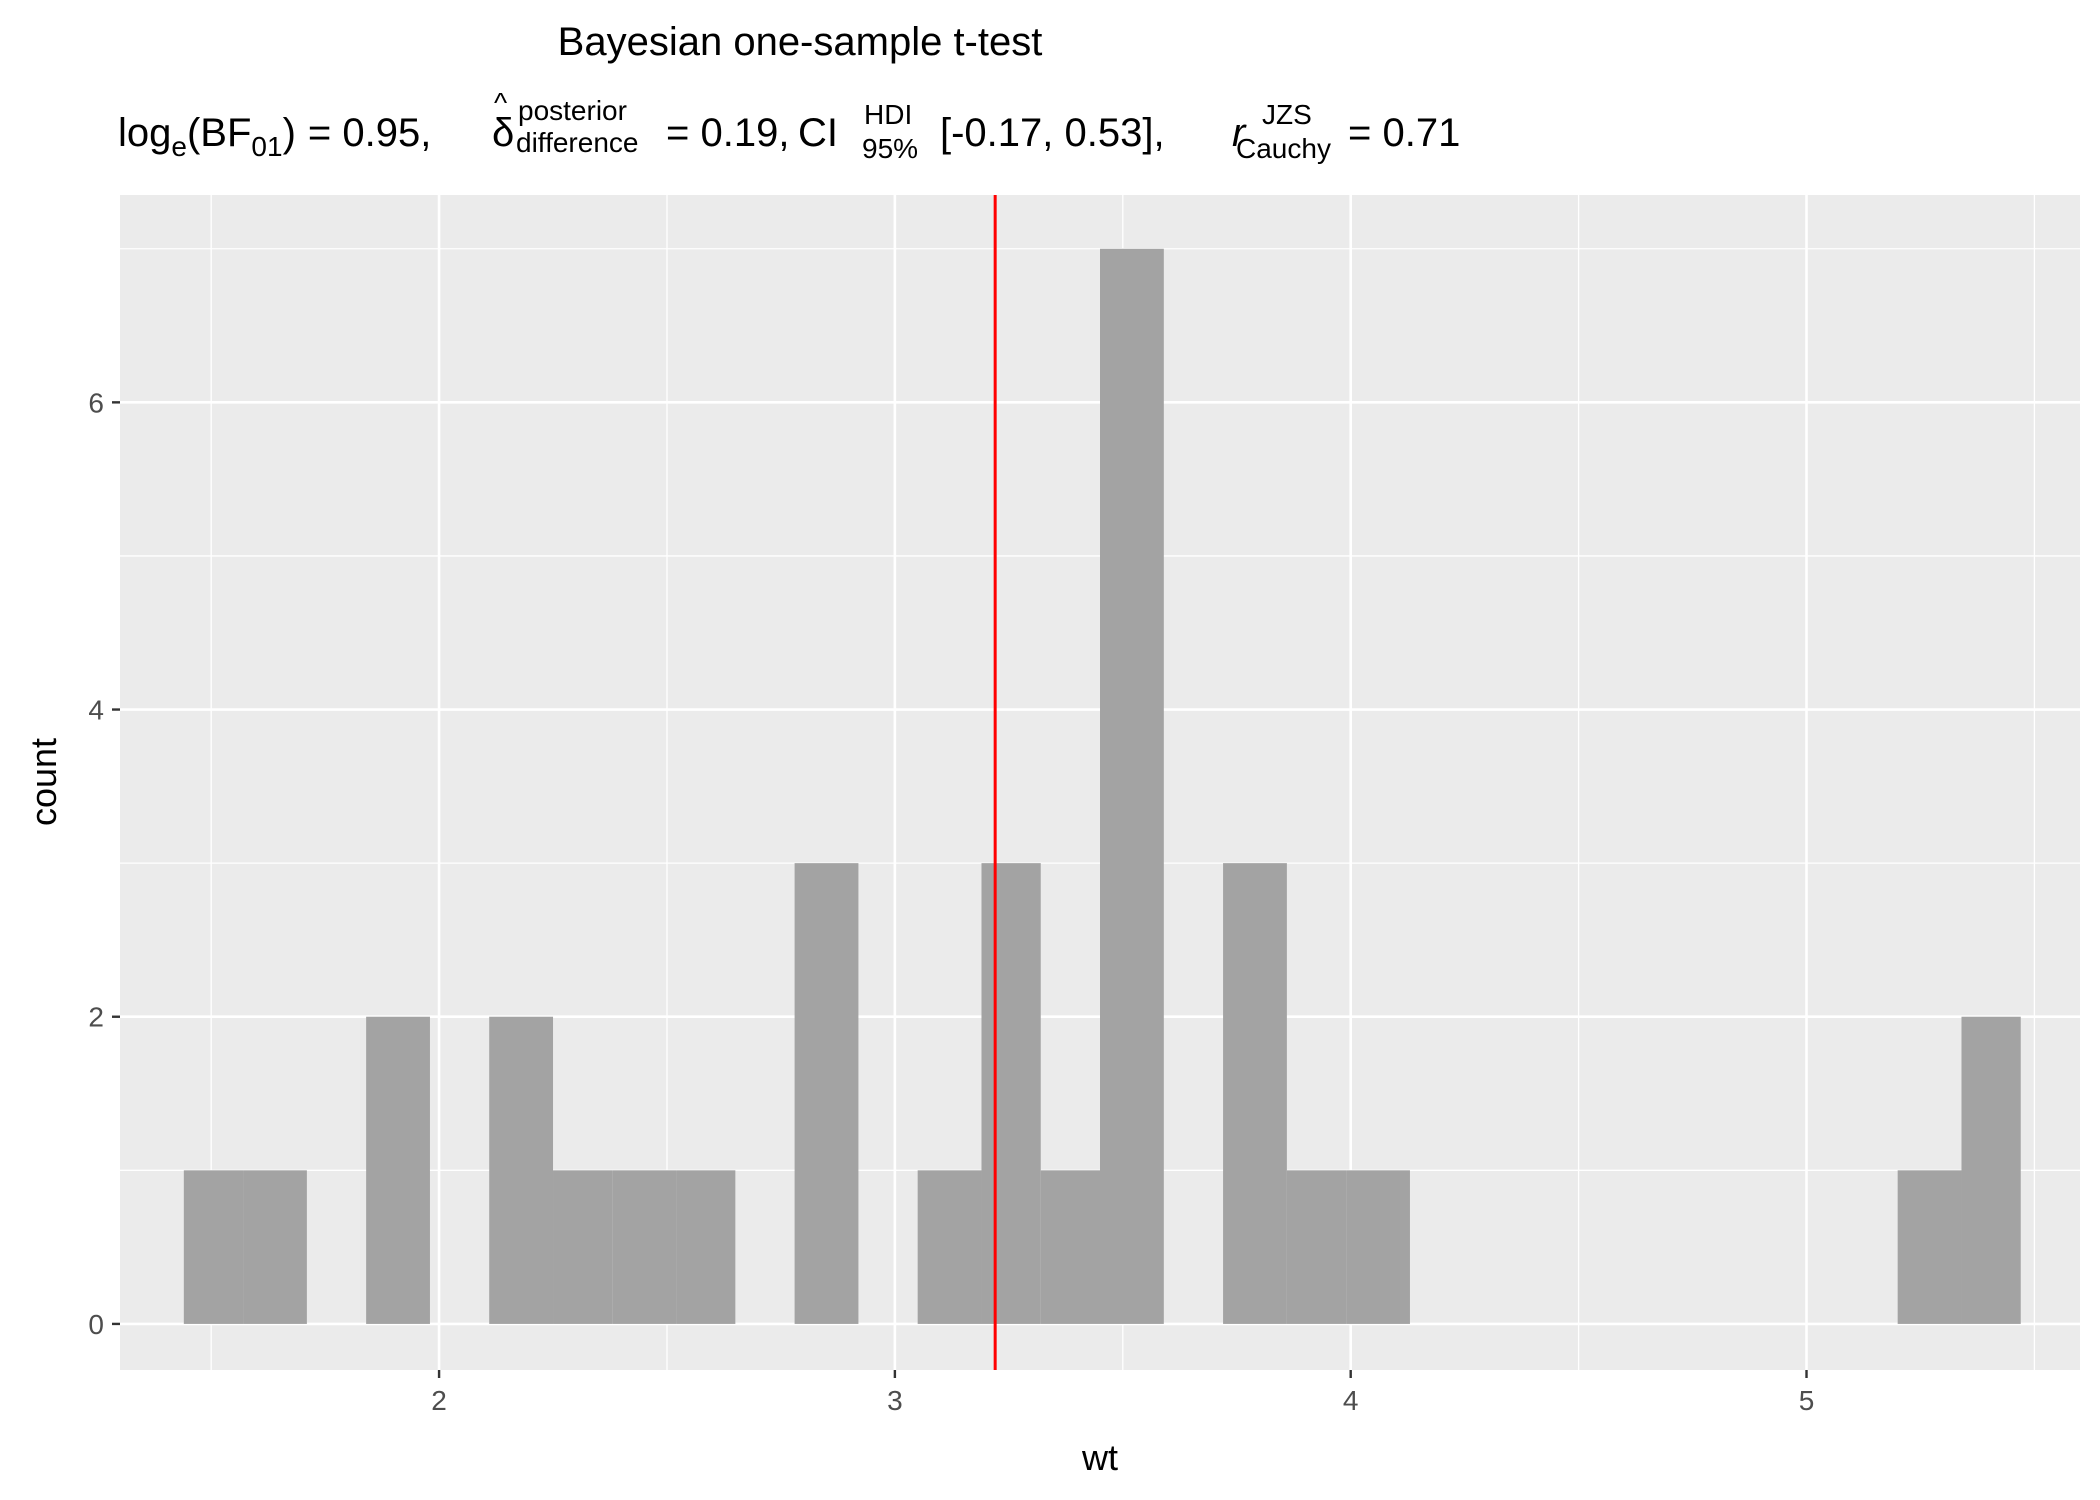  Describe the element at coordinates (503, 133) in the screenshot. I see `delta-symbol: δ` at that location.